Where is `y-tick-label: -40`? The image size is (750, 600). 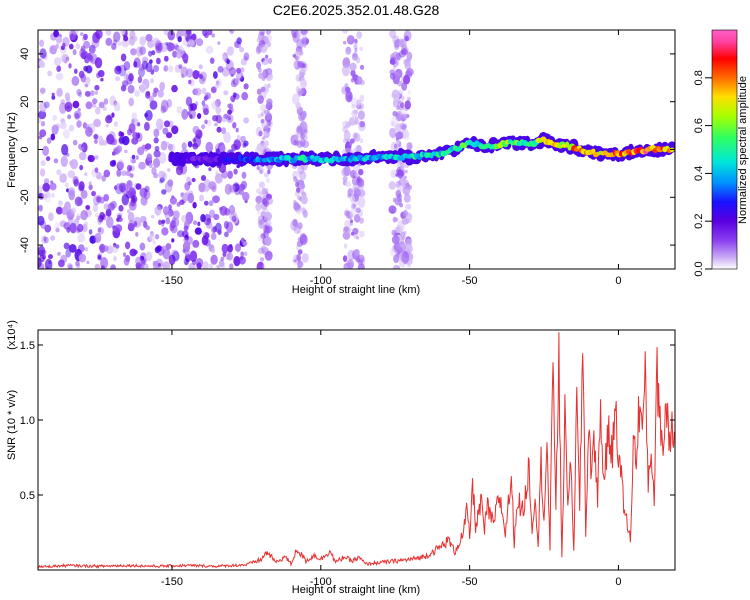 y-tick-label: -40 is located at coordinates (25, 245).